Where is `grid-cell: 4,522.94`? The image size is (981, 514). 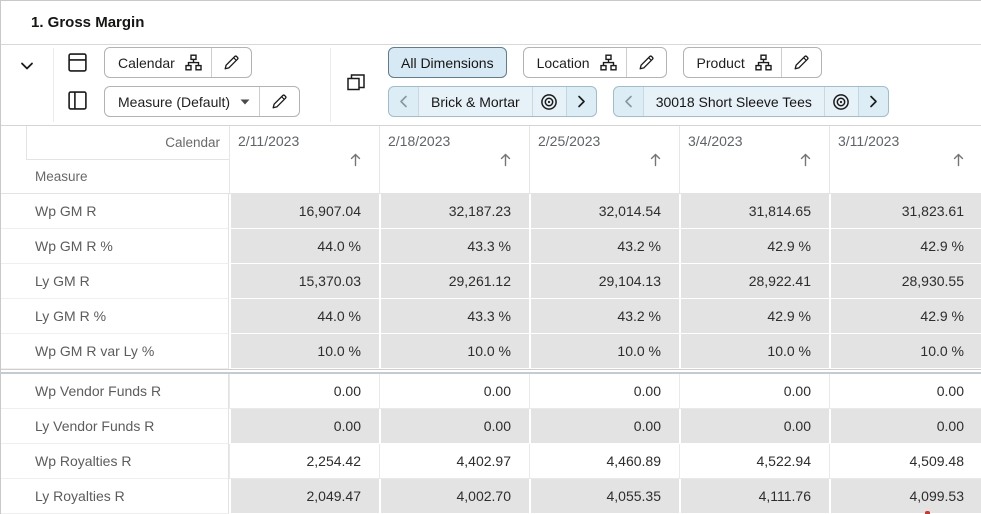 grid-cell: 4,522.94 is located at coordinates (754, 461).